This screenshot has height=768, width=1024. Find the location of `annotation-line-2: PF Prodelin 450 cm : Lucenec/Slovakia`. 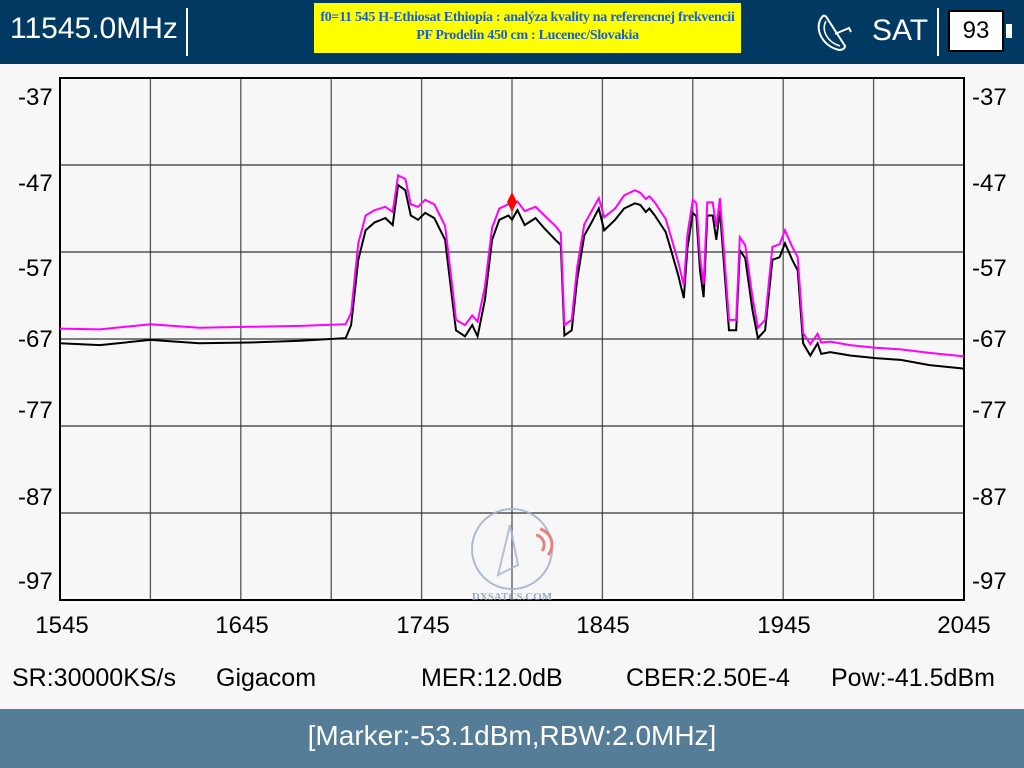

annotation-line-2: PF Prodelin 450 cm : Lucenec/Slovakia is located at coordinates (527, 35).